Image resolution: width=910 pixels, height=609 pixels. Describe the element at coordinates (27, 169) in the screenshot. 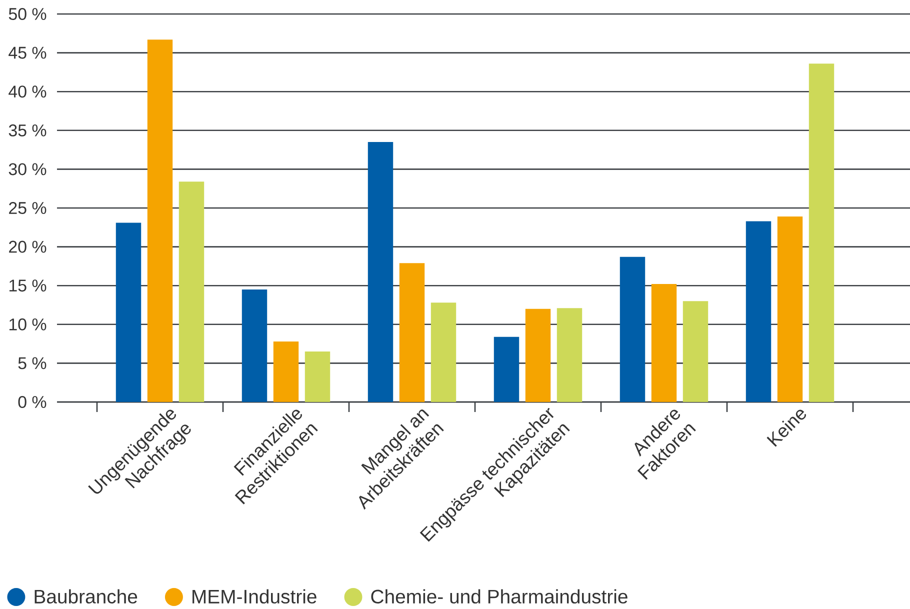

I see `y-tick-label: 30 %` at that location.